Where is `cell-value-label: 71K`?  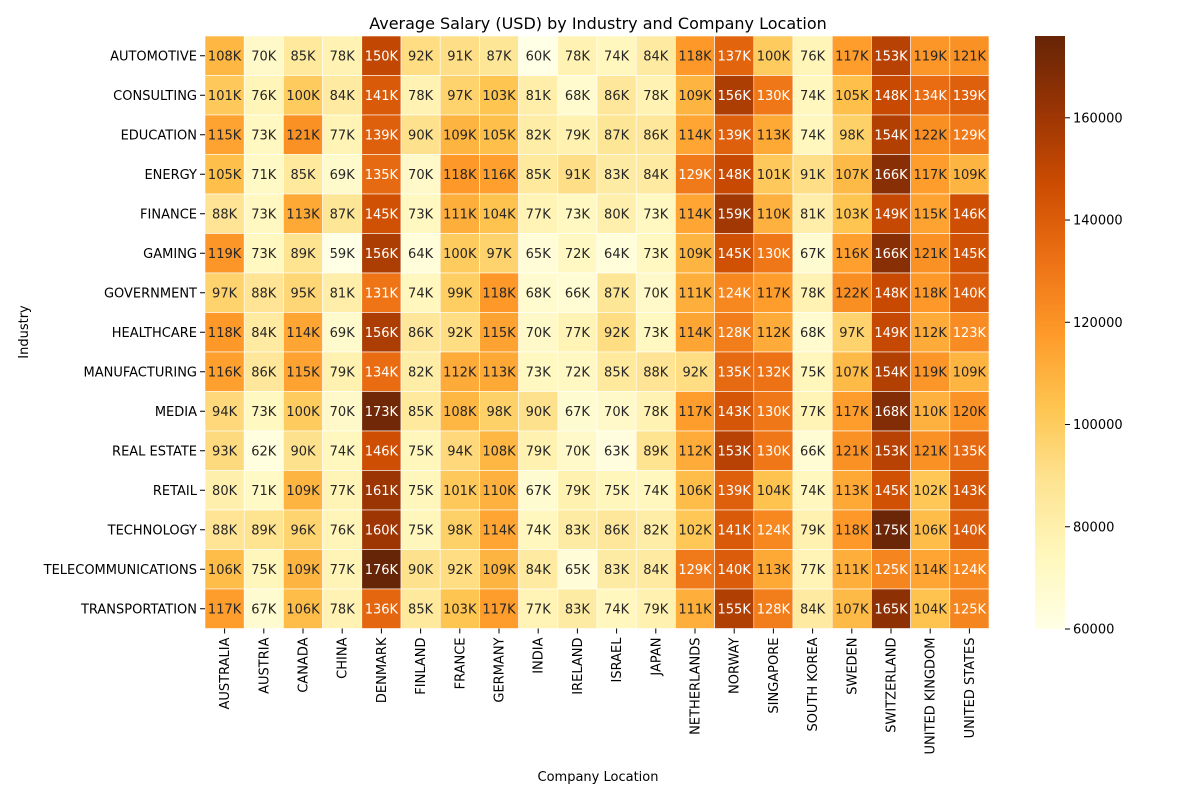
cell-value-label: 71K is located at coordinates (264, 491).